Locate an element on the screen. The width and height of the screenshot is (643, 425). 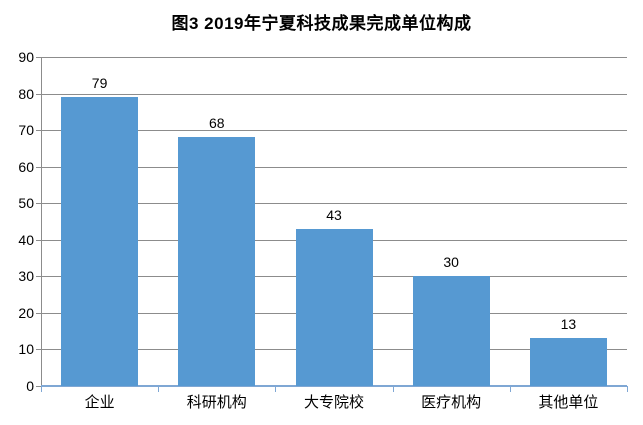
y-axis-label-0: 0 is located at coordinates (30, 386).